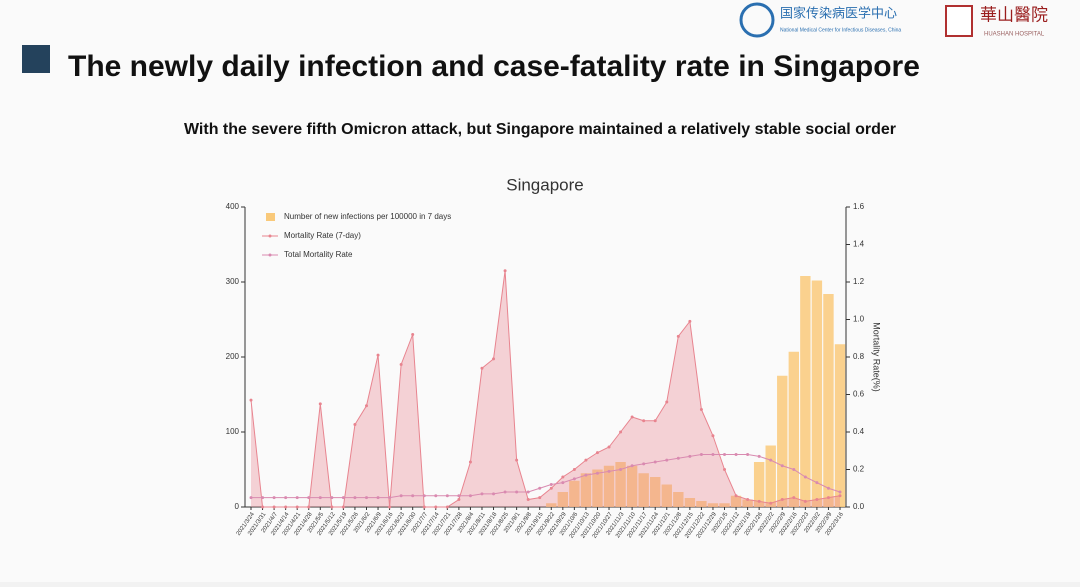 The image size is (1080, 587). I want to click on line, so click(546, 476).